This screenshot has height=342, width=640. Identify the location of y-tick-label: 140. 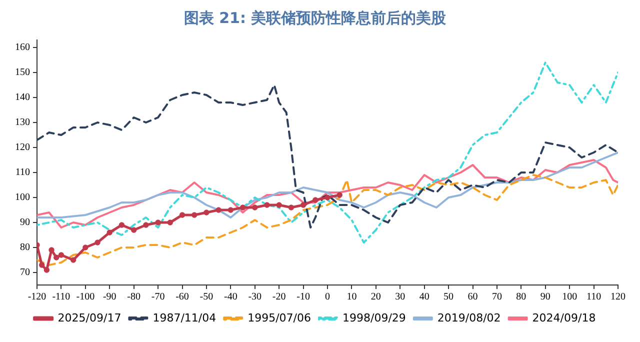
(22, 98).